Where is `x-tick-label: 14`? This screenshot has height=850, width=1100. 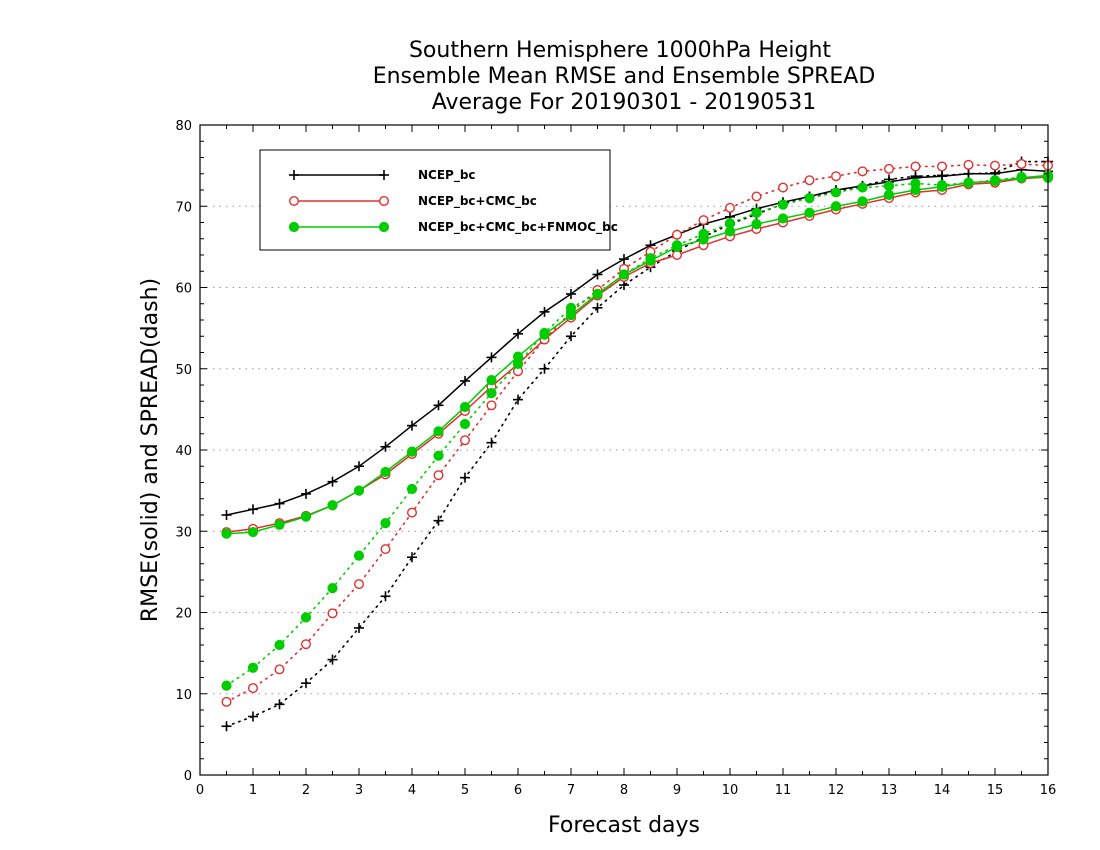 x-tick-label: 14 is located at coordinates (942, 790).